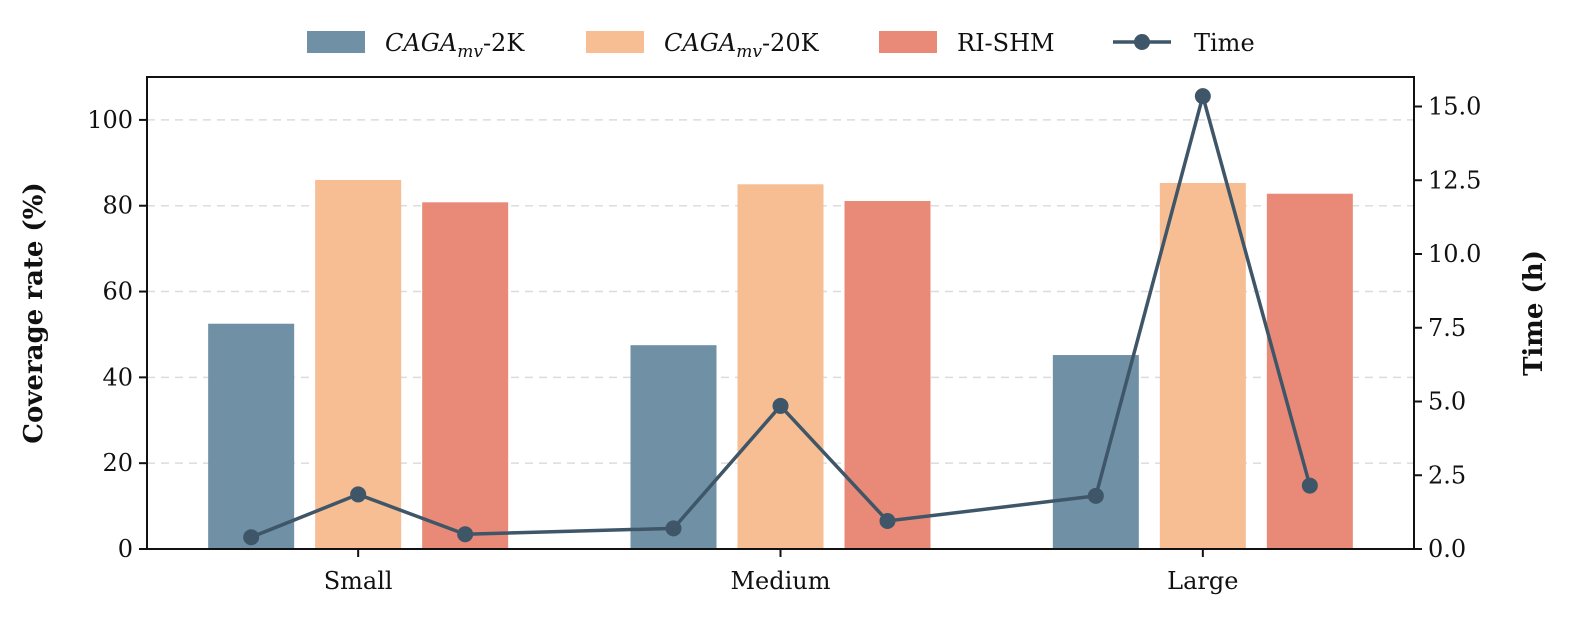 The image size is (1578, 622). What do you see at coordinates (1454, 180) in the screenshot?
I see `y2-tick-label: 12.5` at bounding box center [1454, 180].